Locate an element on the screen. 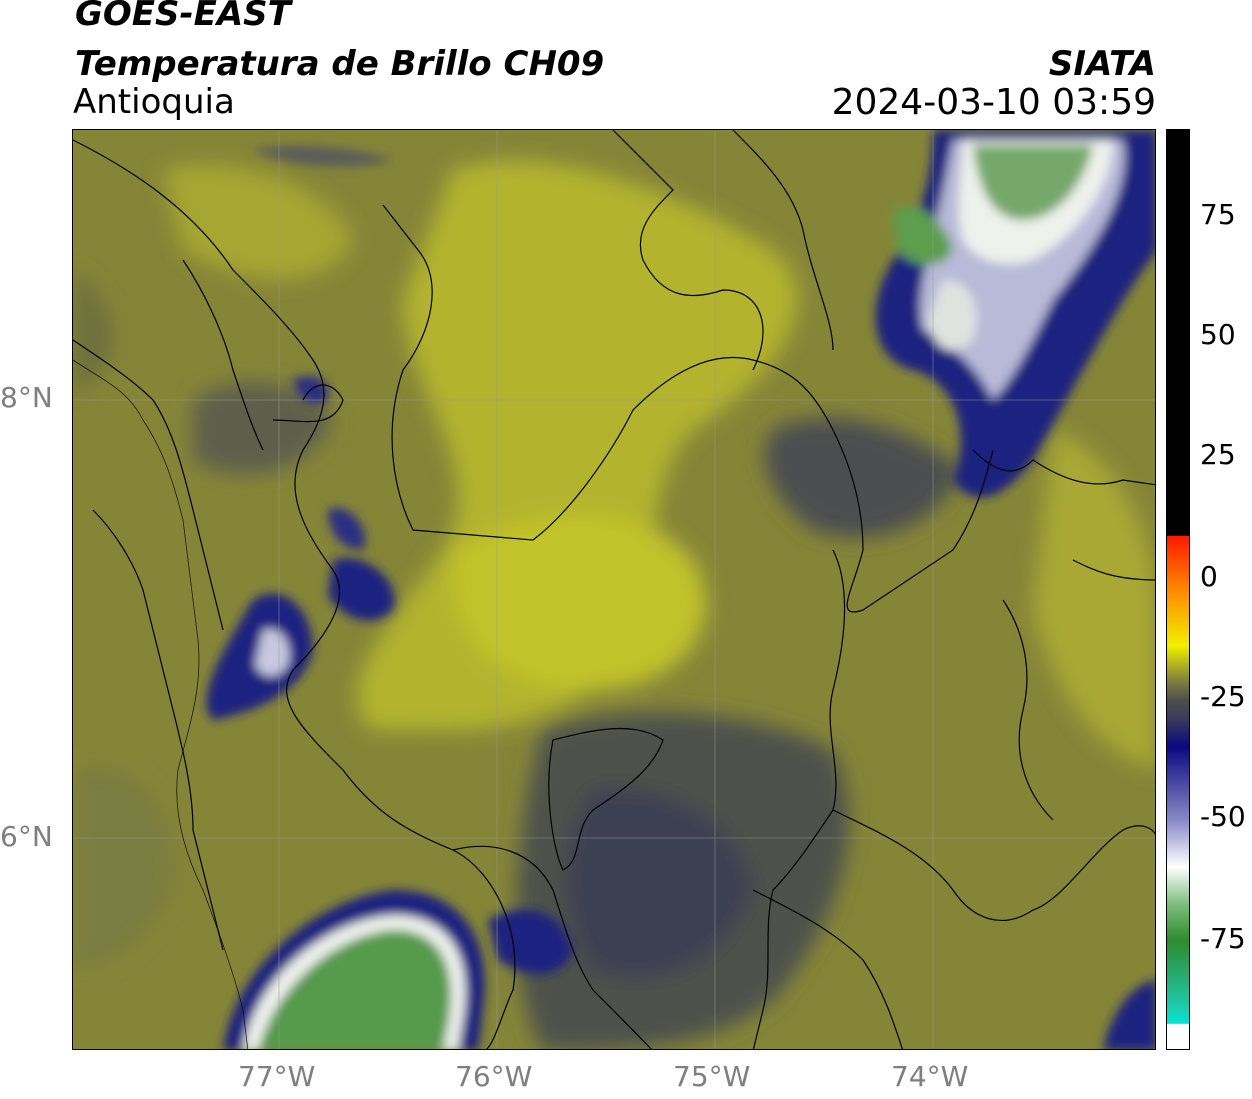 The image size is (1252, 1099). colorbar-tick-75: 75 is located at coordinates (1218, 214).